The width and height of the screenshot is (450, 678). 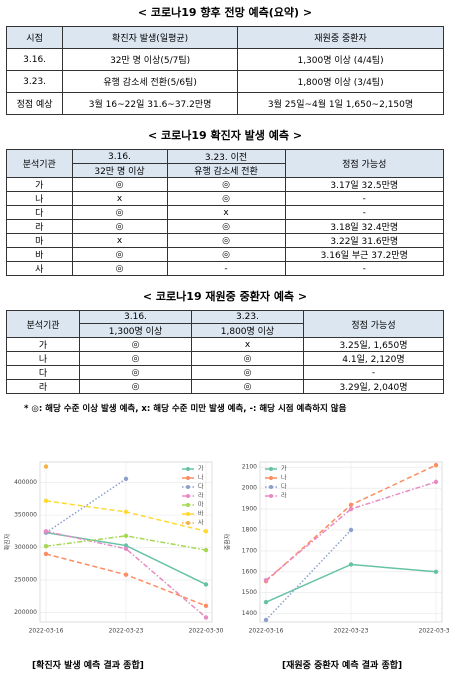 I want to click on header-cell: 시점, so click(x=34, y=37).